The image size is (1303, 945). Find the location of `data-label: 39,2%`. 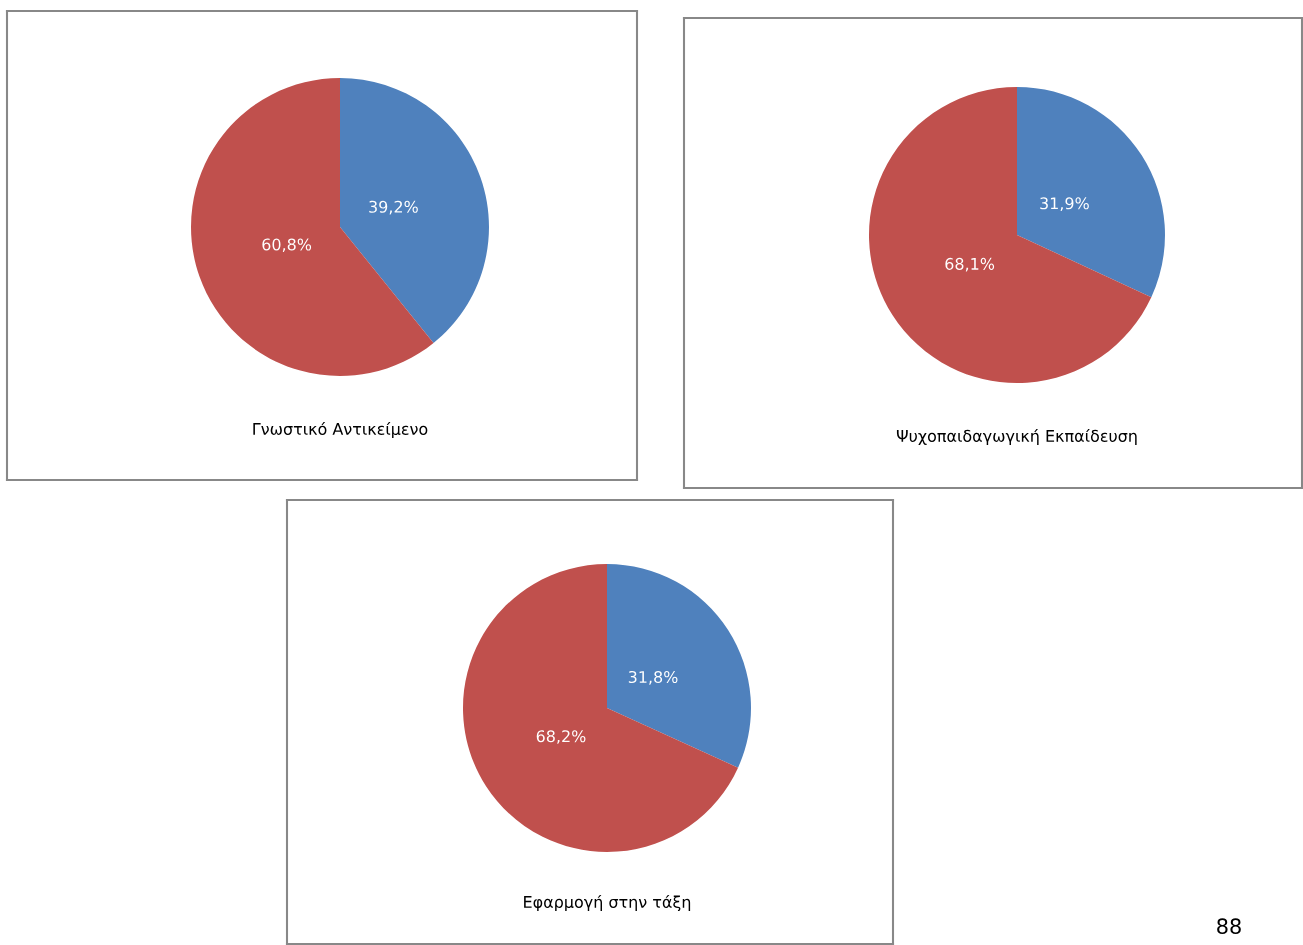

data-label: 39,2% is located at coordinates (393, 207).